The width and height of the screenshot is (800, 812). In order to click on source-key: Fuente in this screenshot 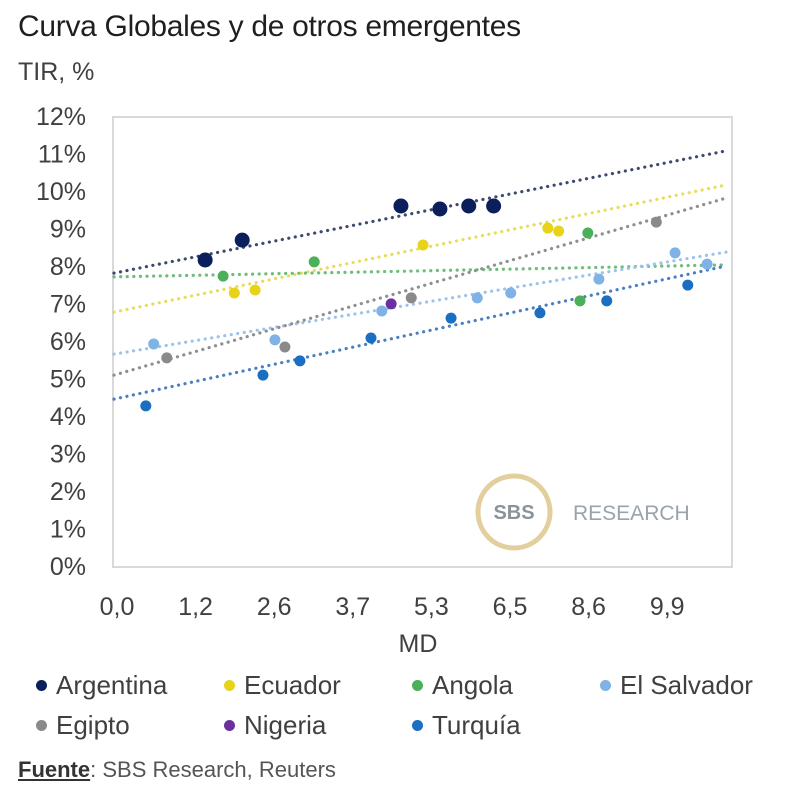, I will do `click(54, 769)`.